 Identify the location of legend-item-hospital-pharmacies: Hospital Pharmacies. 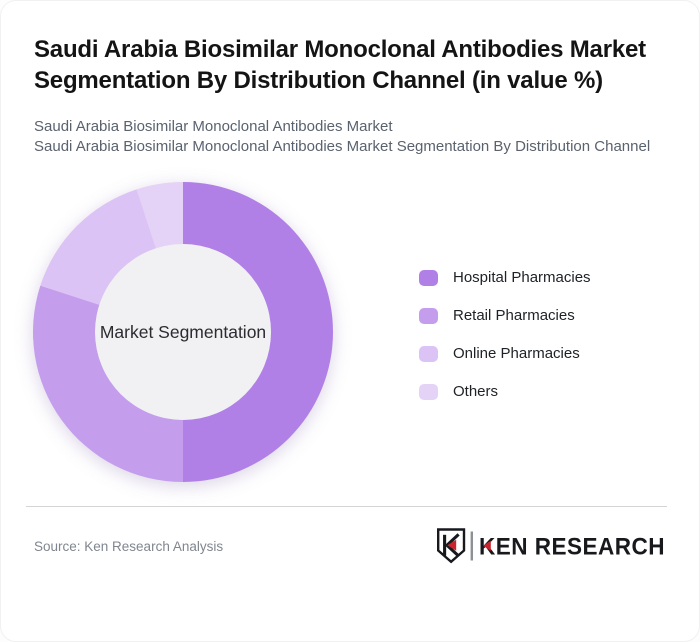
(505, 277).